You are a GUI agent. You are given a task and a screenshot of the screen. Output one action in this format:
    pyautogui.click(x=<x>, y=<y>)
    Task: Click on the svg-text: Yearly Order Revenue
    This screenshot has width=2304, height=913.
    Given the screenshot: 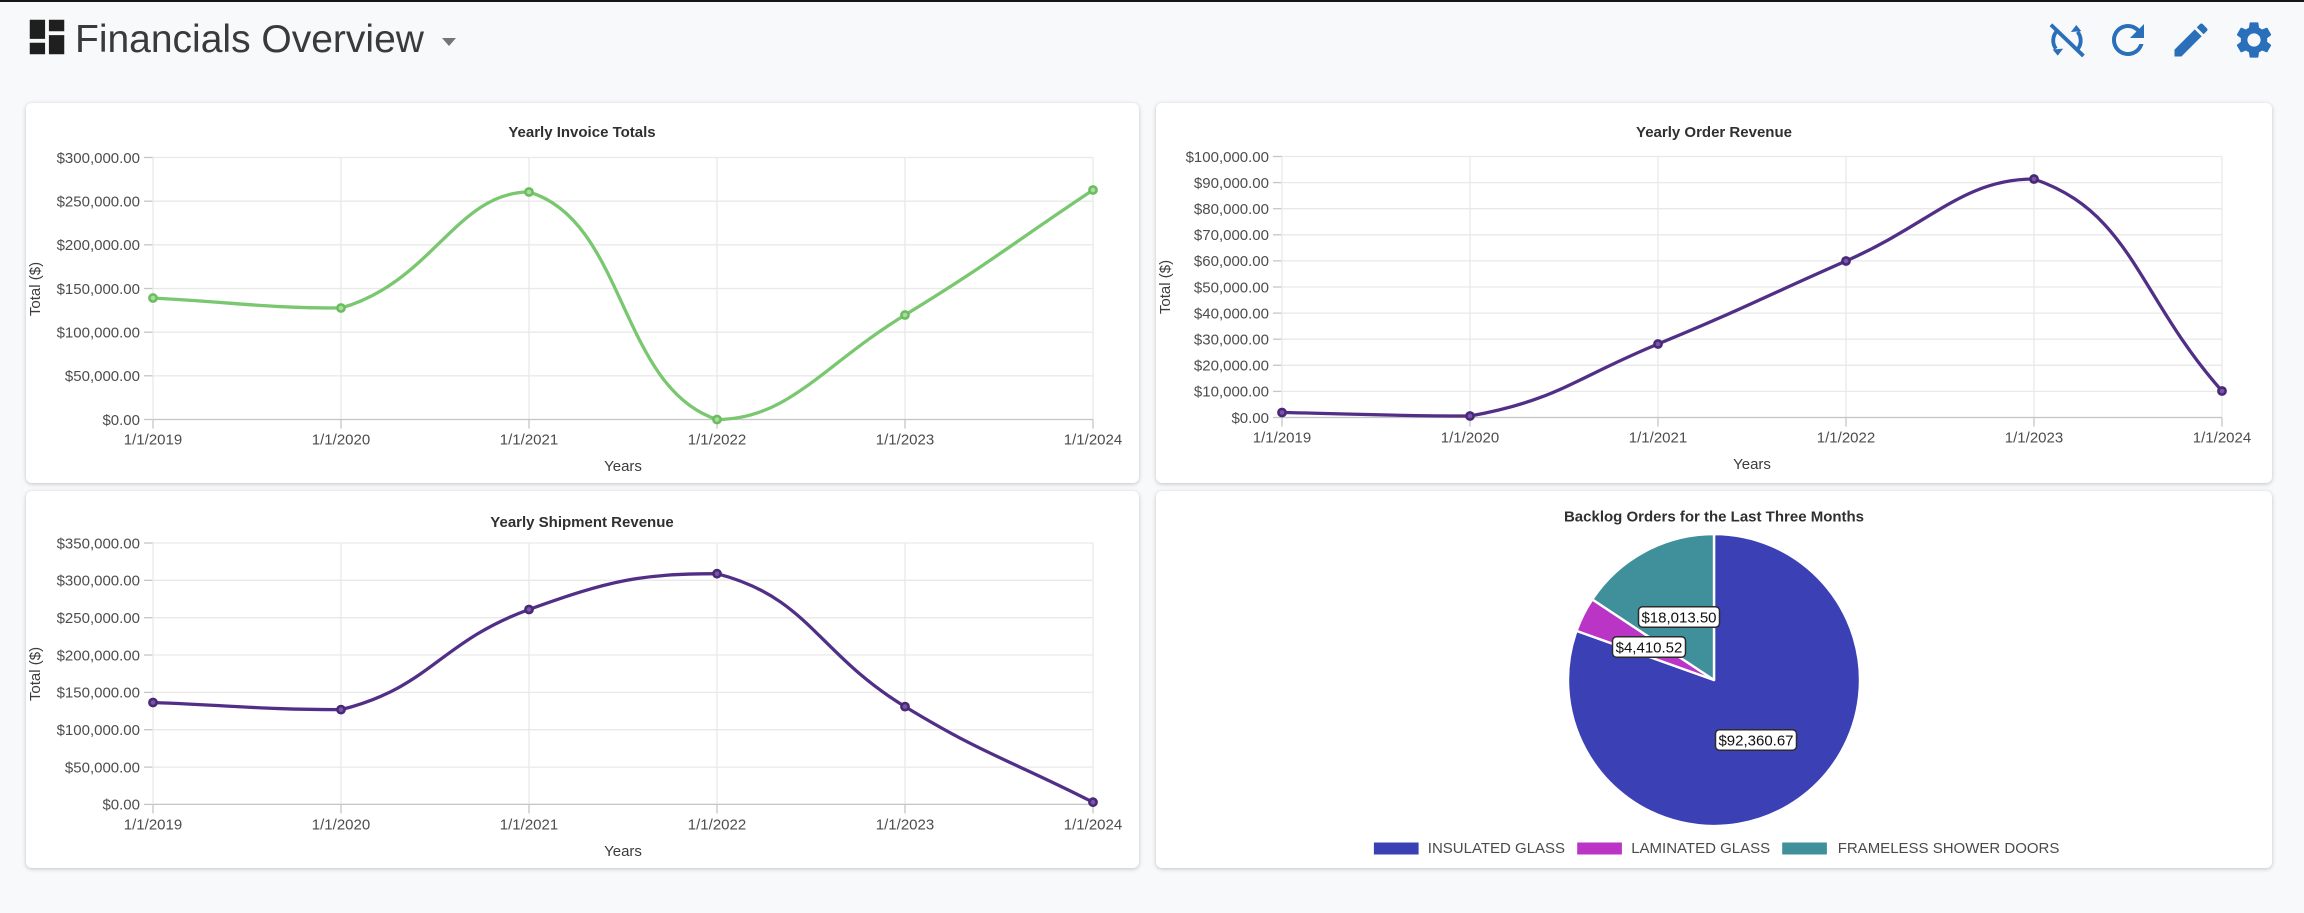 What is the action you would take?
    pyautogui.click(x=1714, y=132)
    